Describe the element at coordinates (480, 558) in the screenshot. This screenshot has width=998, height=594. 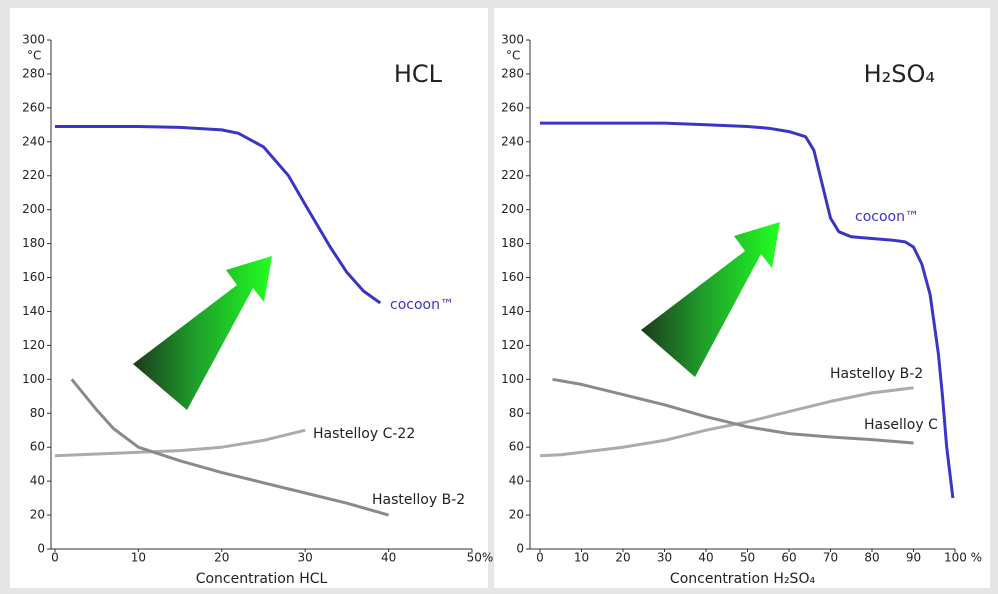
I see `x-tick-label: 50%` at that location.